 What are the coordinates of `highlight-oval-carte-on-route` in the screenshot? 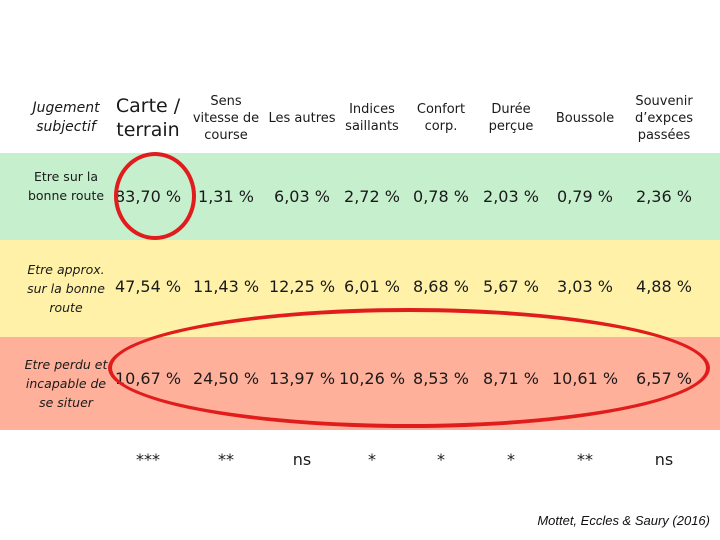 It's located at (155, 196).